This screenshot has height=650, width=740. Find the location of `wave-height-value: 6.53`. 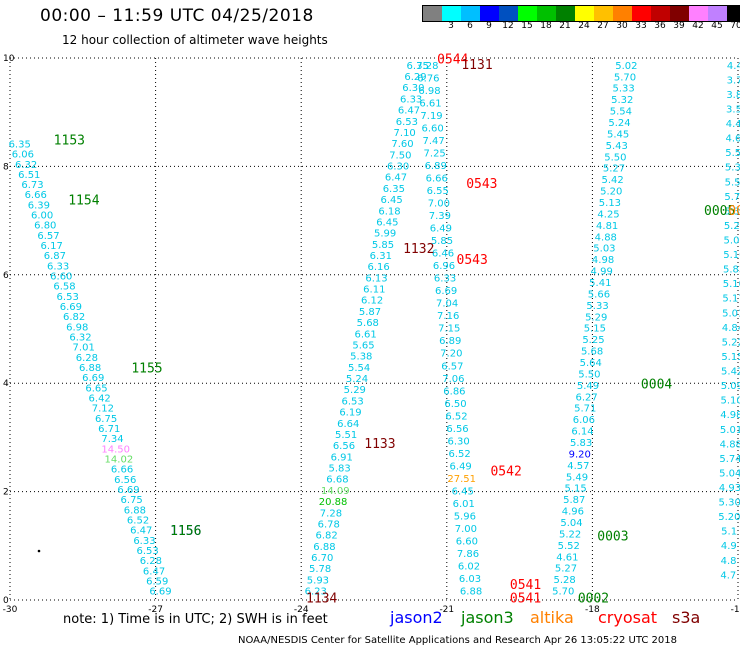

wave-height-value: 6.53 is located at coordinates (407, 122).